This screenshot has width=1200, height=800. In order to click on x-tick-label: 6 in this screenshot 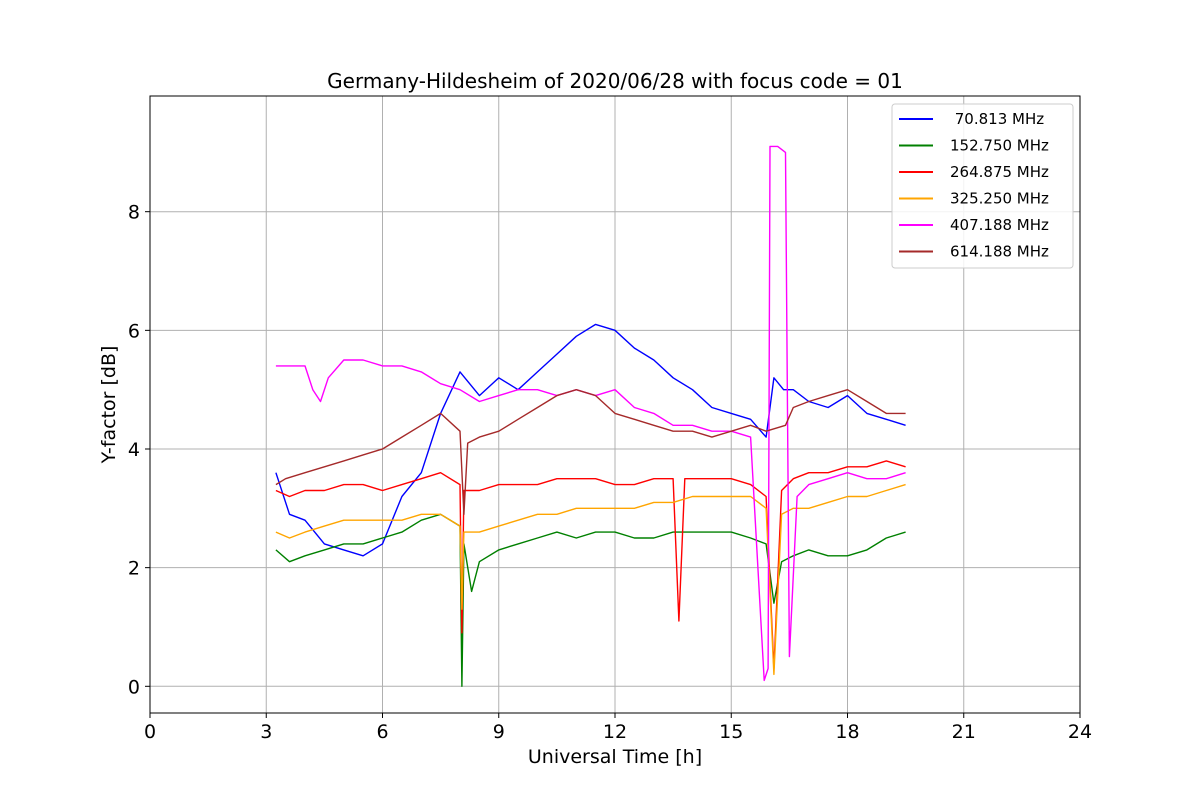, I will do `click(382, 732)`.